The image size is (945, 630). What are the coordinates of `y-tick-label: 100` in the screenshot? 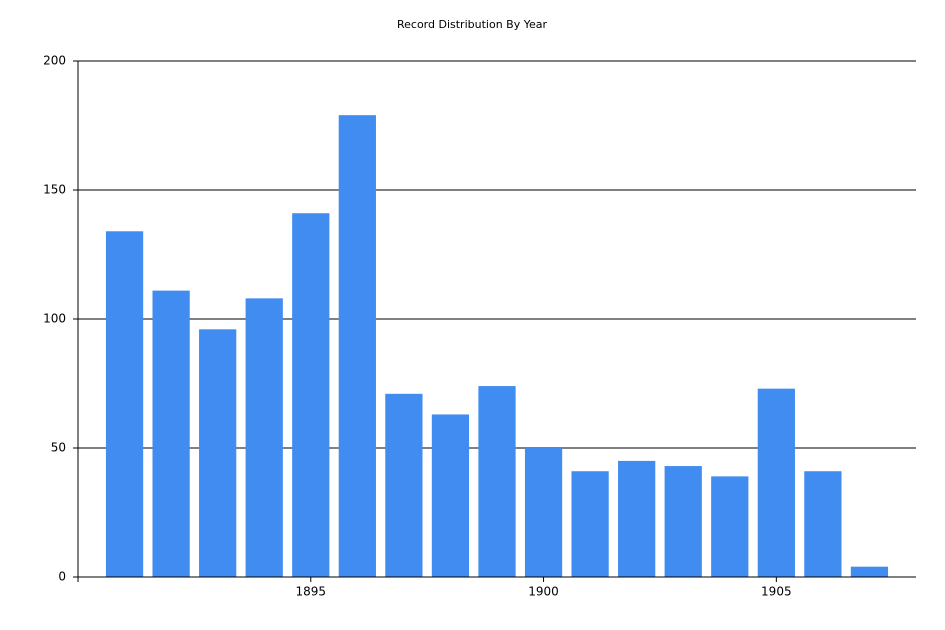 It's located at (54, 319).